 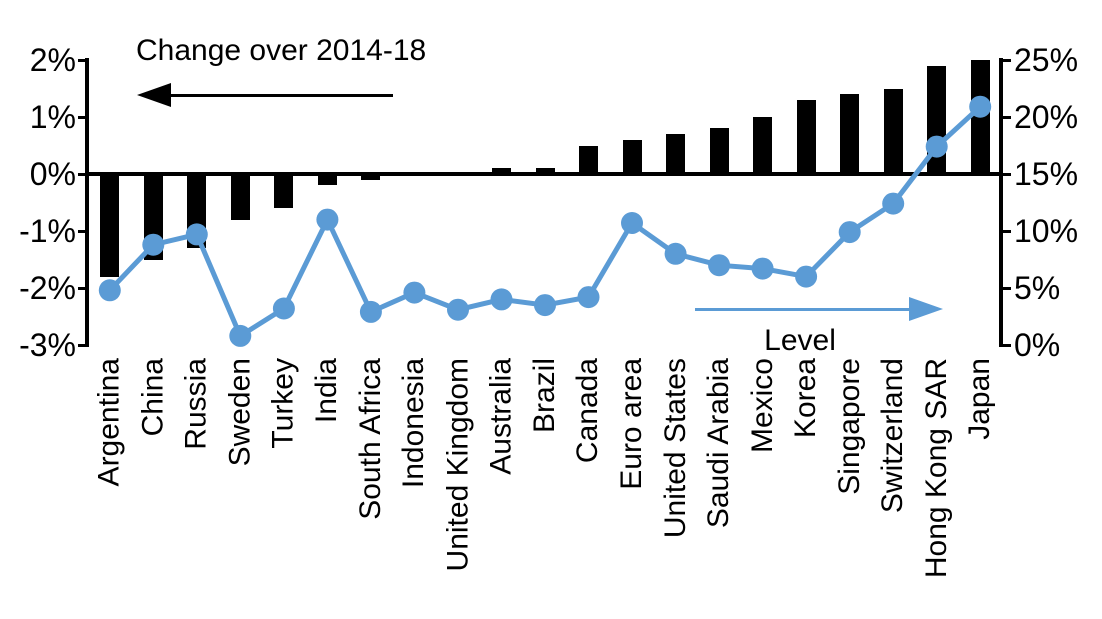 I want to click on data-point-sweden, so click(x=240, y=335).